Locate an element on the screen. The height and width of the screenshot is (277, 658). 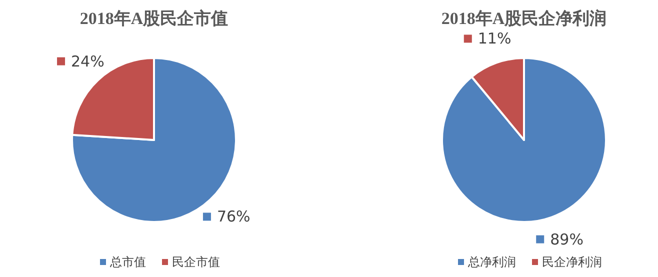
data-label: 89% is located at coordinates (567, 239).